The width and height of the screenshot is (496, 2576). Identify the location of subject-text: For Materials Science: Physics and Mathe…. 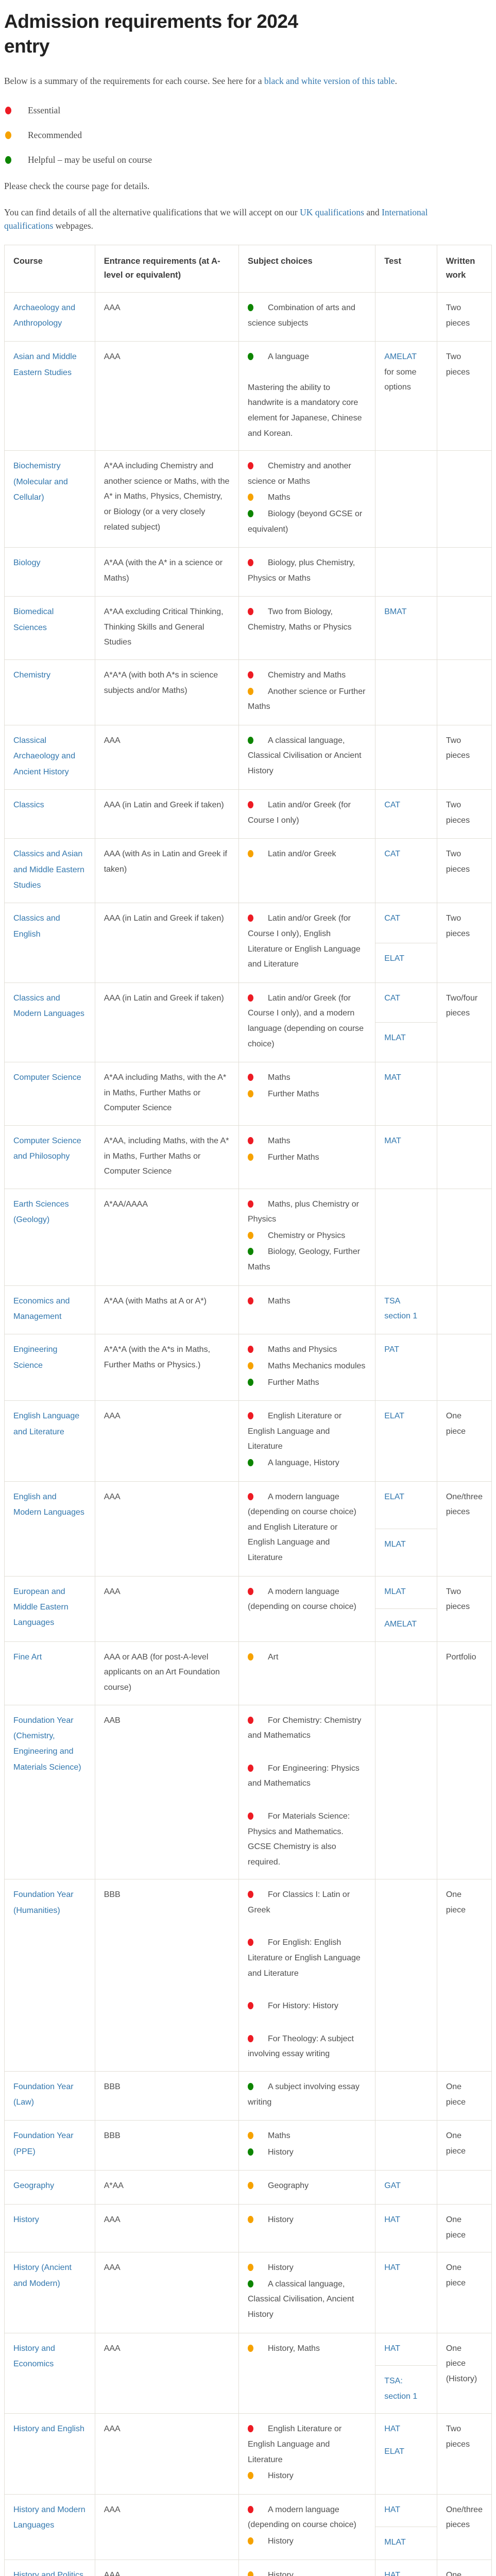
(299, 1839).